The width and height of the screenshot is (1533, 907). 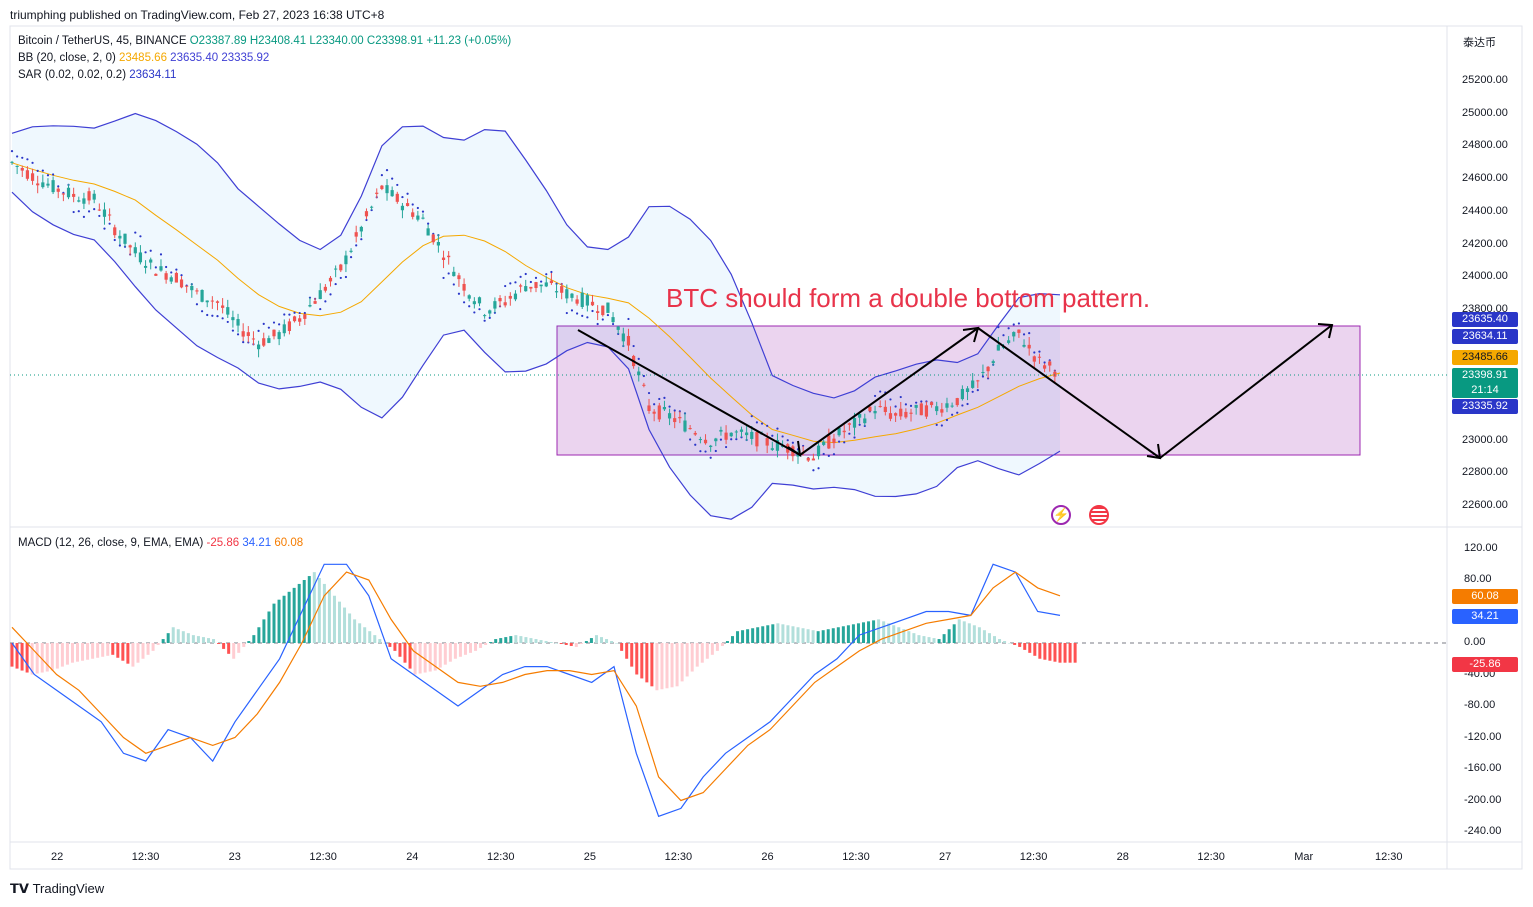 What do you see at coordinates (97, 75) in the screenshot?
I see `sar-legend: SAR (0.02, 0.02, 0.2) 23634.11` at bounding box center [97, 75].